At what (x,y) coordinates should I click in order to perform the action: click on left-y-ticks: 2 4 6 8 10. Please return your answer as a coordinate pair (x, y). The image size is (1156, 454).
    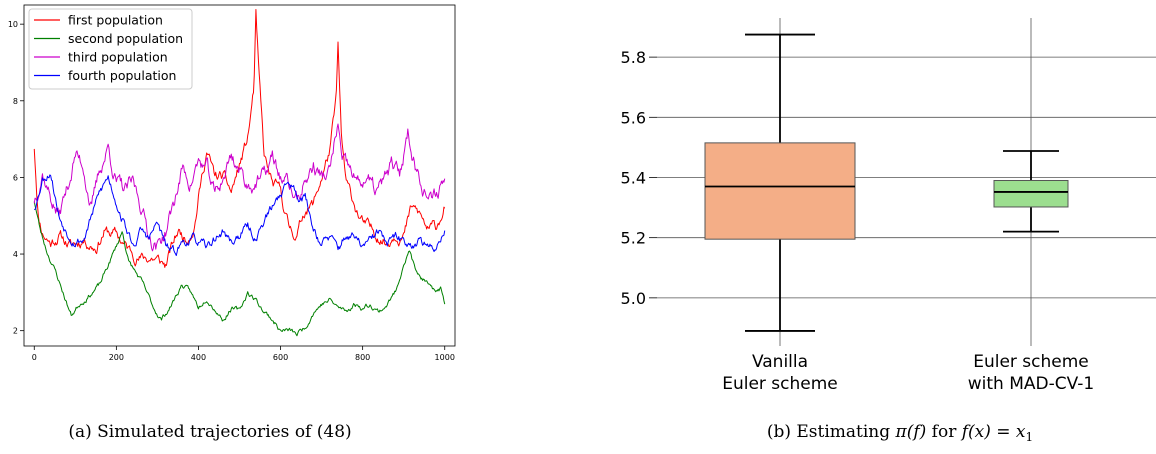
    Looking at the image, I should click on (16, 178).